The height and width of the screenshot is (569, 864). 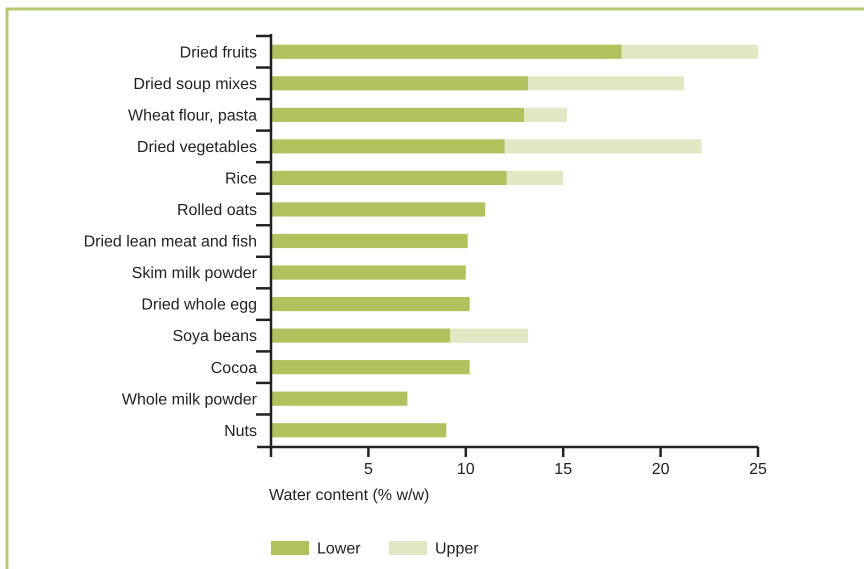 What do you see at coordinates (218, 53) in the screenshot?
I see `y-tick-label: Dried fruits` at bounding box center [218, 53].